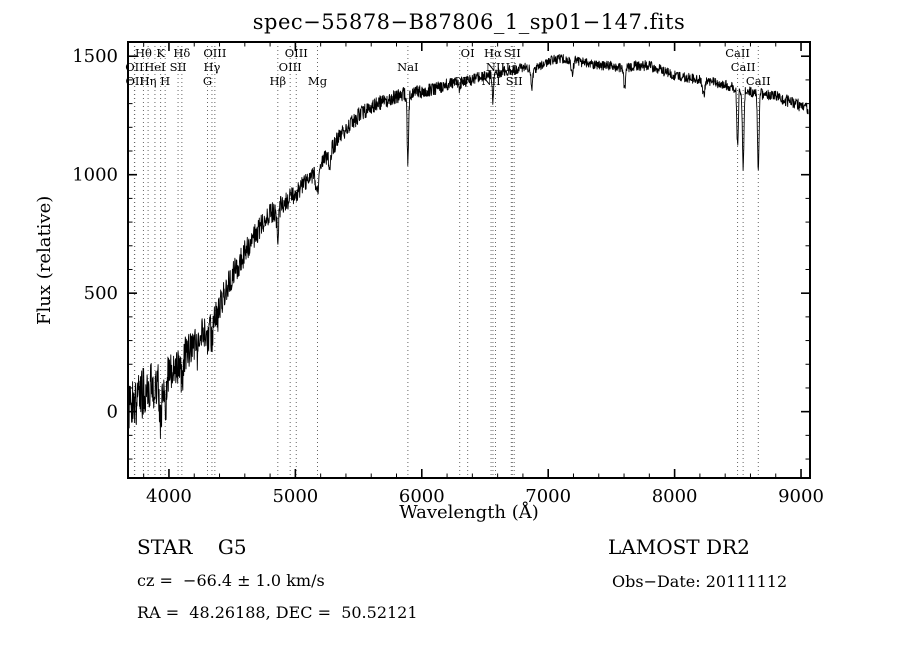 The image size is (900, 650). What do you see at coordinates (512, 67) in the screenshot?
I see `spectral-line-label: Li` at bounding box center [512, 67].